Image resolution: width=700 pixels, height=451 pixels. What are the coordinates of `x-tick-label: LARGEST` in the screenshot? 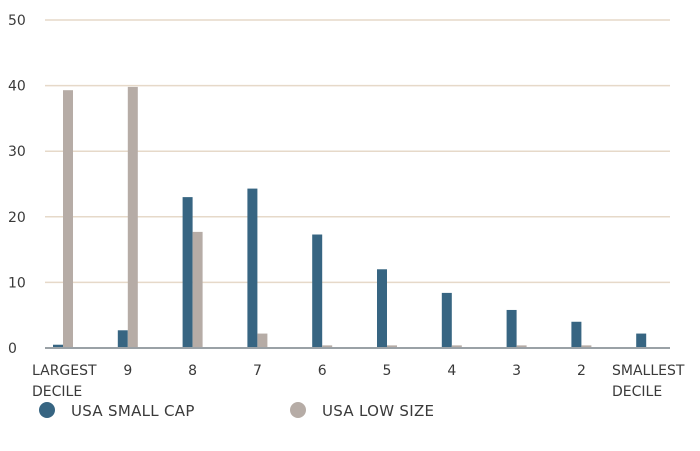 It's located at (64, 371).